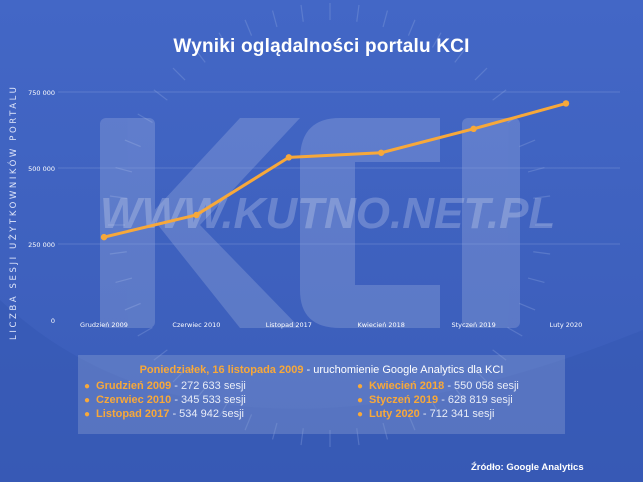  Describe the element at coordinates (473, 325) in the screenshot. I see `x-tick-label: Styczeń 2019` at that location.